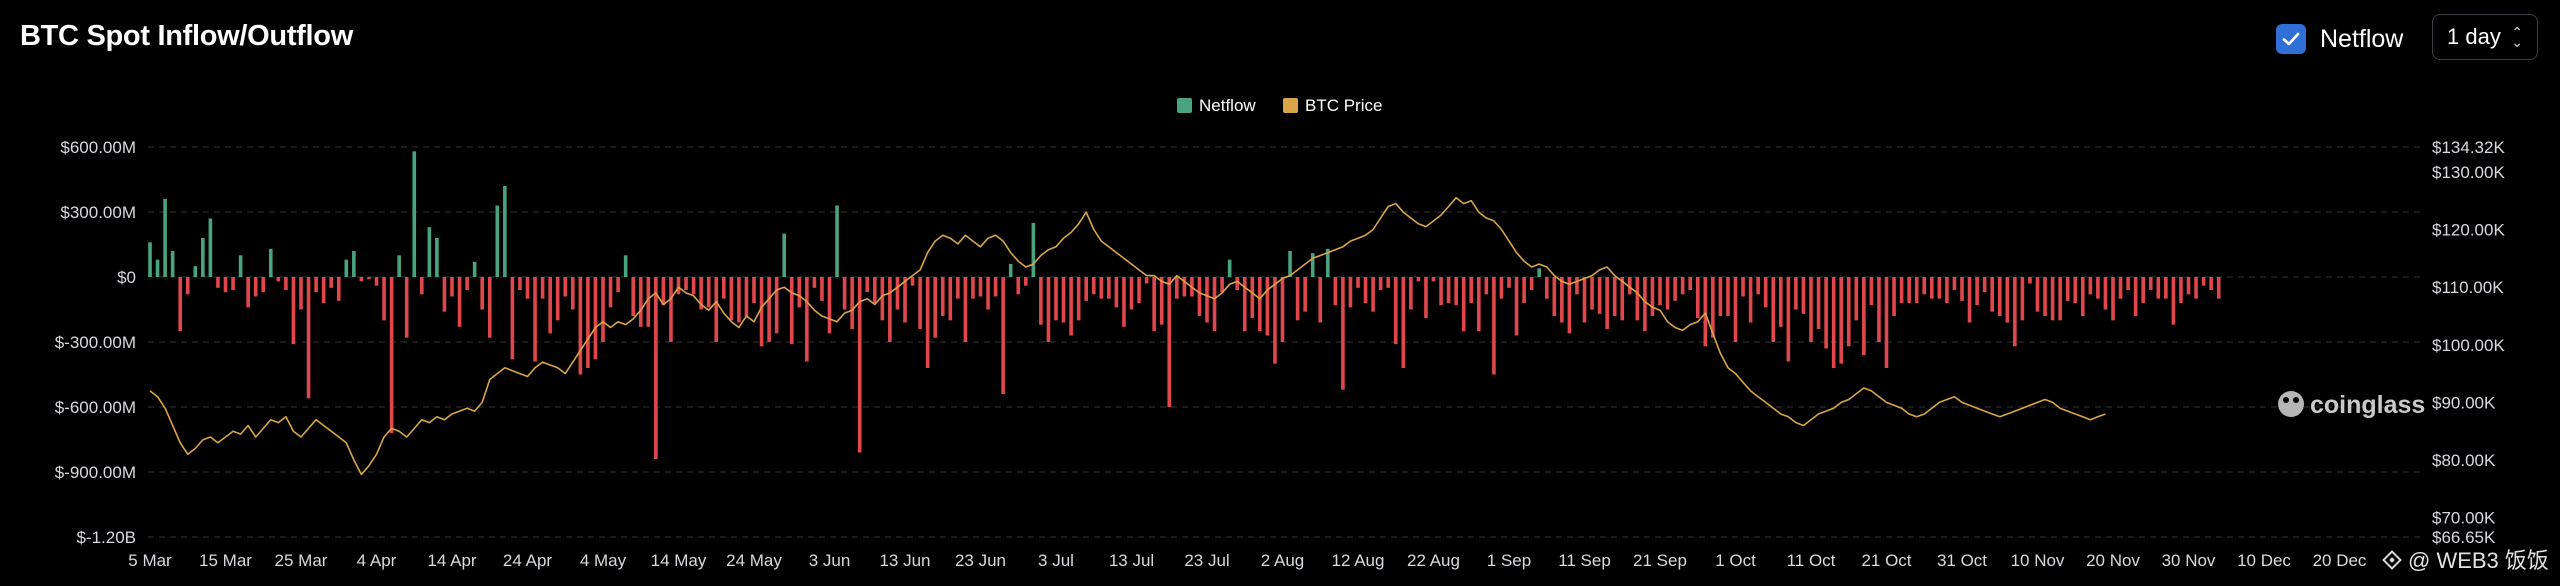  I want to click on netflow-checkbox, so click(2291, 39).